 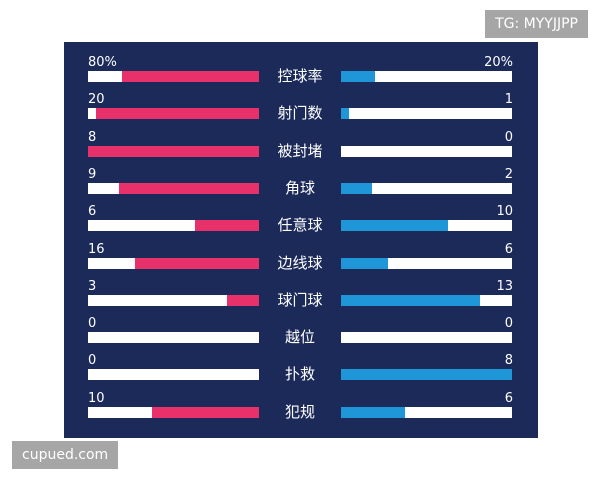 I want to click on stat-value-left: 16, so click(x=96, y=249).